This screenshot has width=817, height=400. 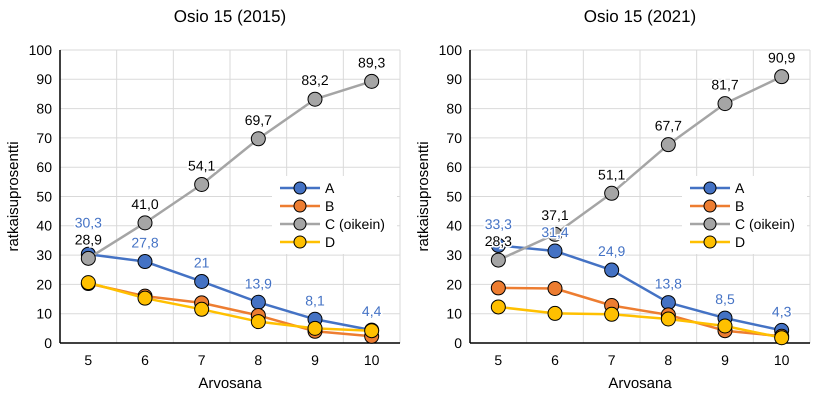 I want to click on data-label: 89,3, so click(x=372, y=62).